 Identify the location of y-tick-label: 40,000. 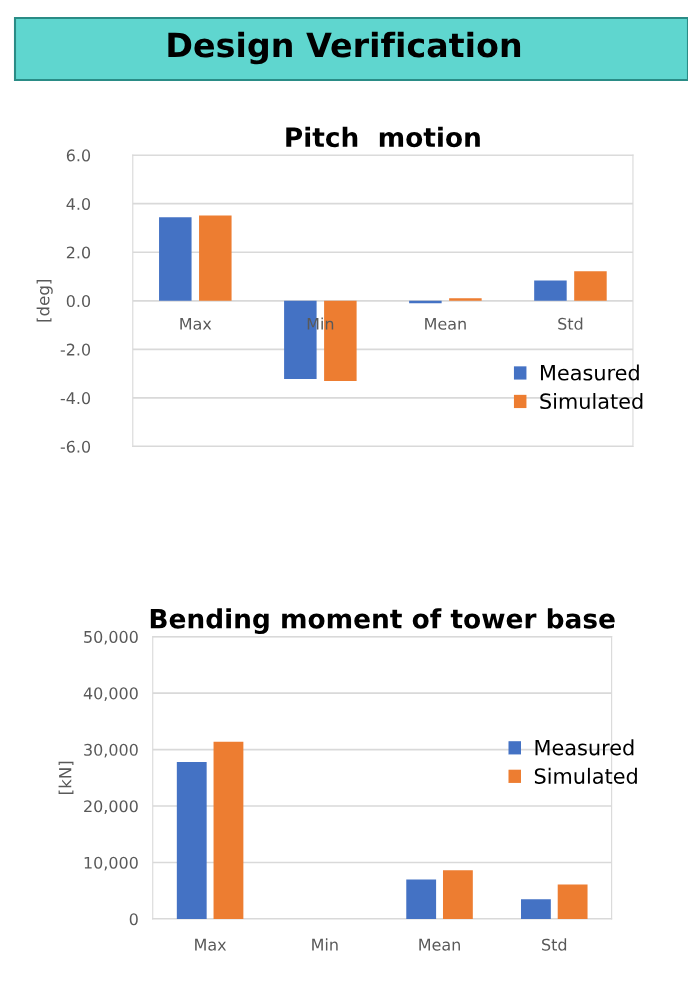
(110, 694).